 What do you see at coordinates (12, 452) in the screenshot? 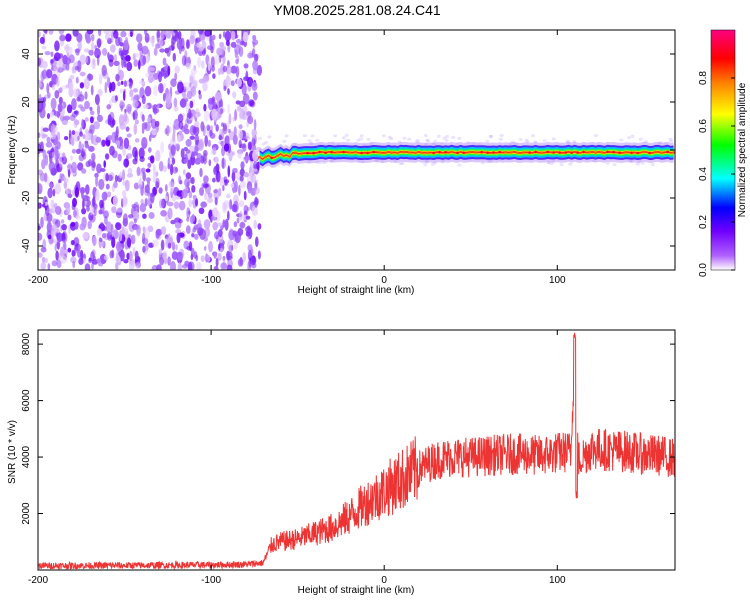
I see `snr-y-axis-label: SNR (10 * v/v)` at bounding box center [12, 452].